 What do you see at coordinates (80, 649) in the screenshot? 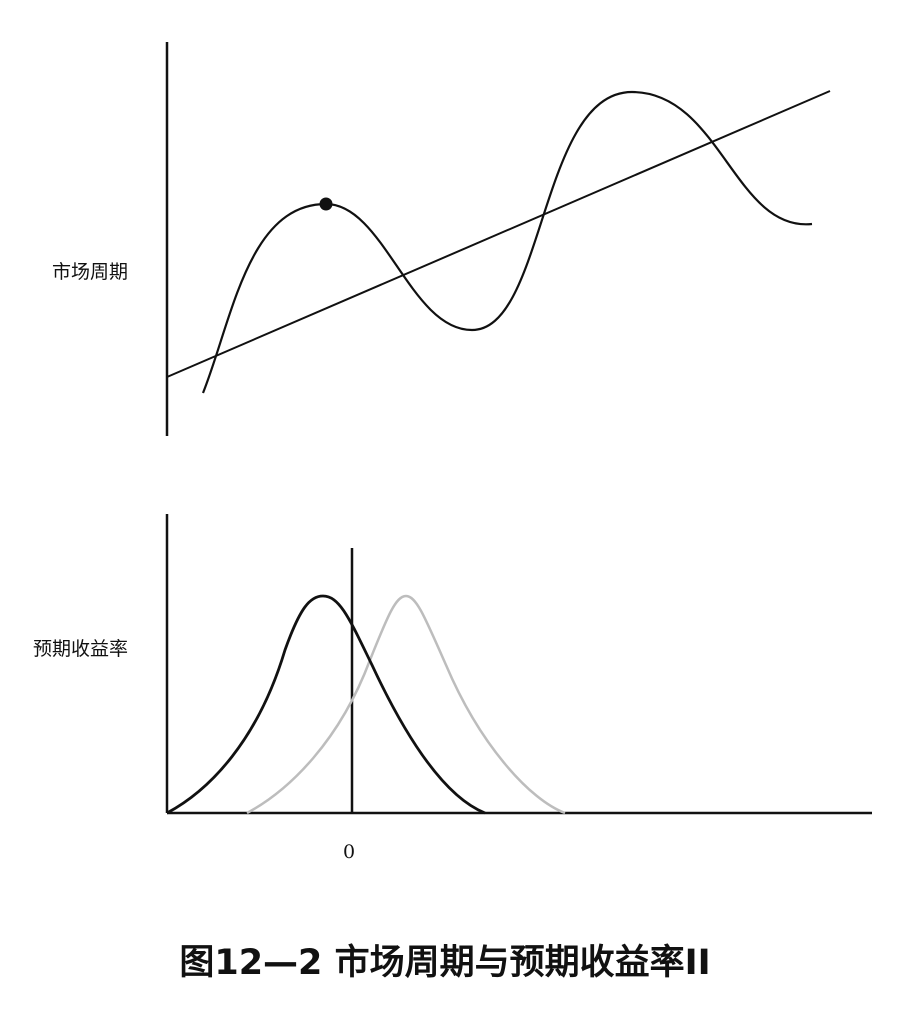
I see `bottom-y-axis-label: 预期收益率` at bounding box center [80, 649].